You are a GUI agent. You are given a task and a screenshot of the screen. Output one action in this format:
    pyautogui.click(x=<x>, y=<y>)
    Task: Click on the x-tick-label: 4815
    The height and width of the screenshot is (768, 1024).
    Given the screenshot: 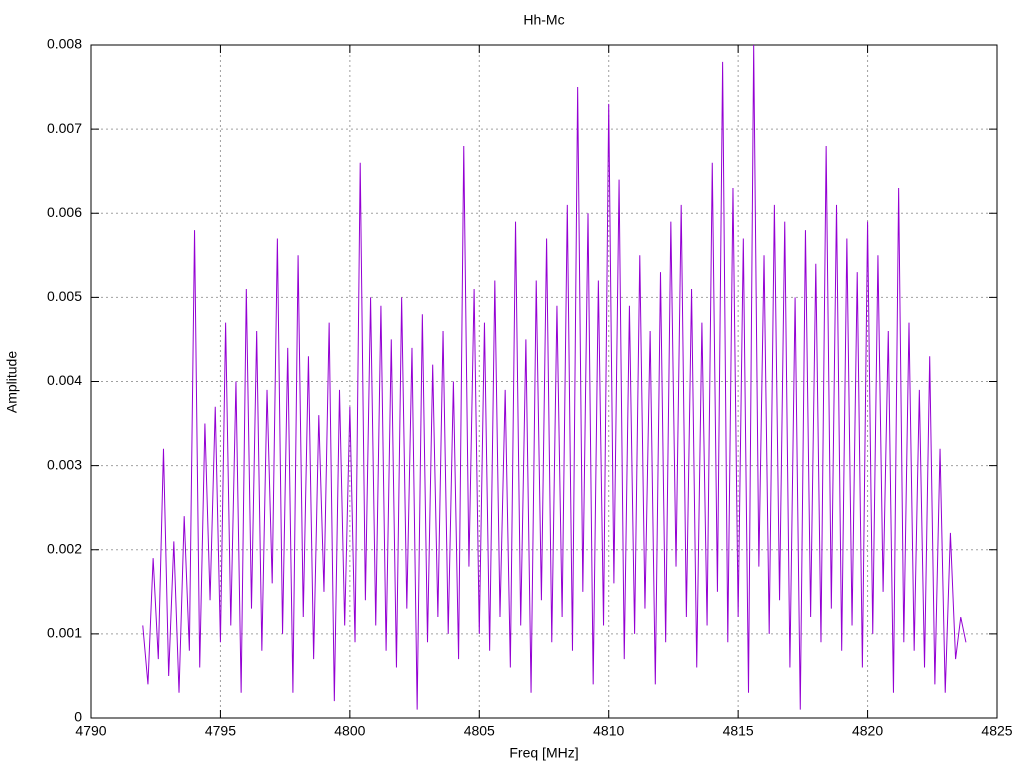 What is the action you would take?
    pyautogui.click(x=738, y=731)
    